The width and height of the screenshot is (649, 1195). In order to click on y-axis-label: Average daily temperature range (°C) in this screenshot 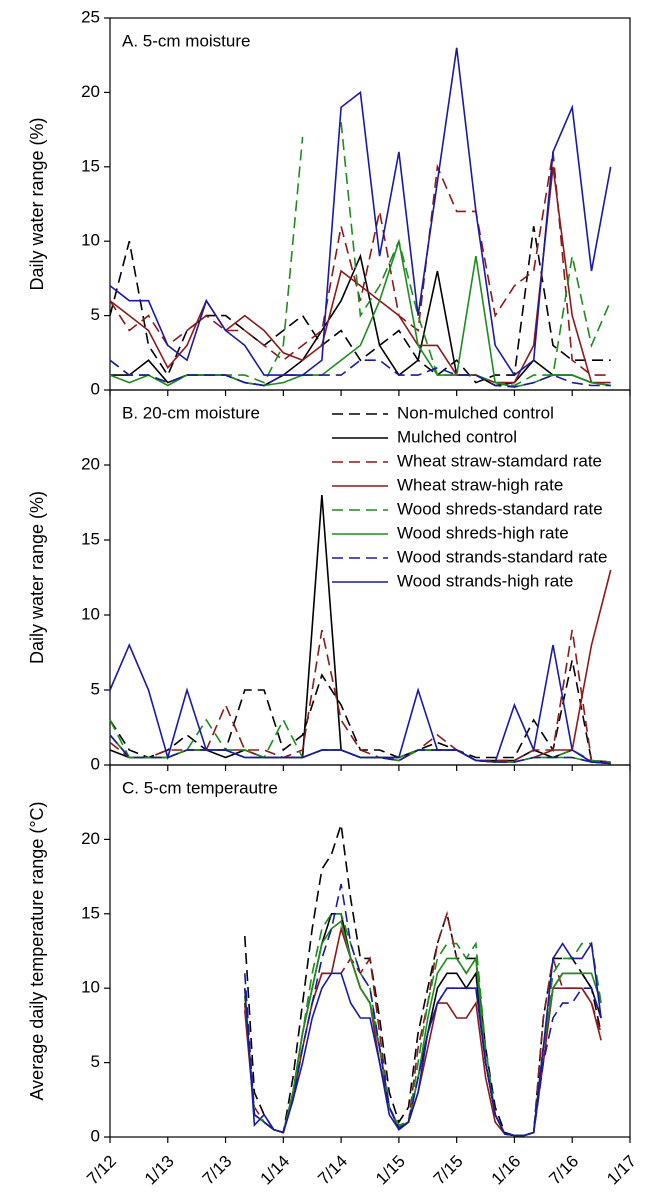, I will do `click(37, 950)`.